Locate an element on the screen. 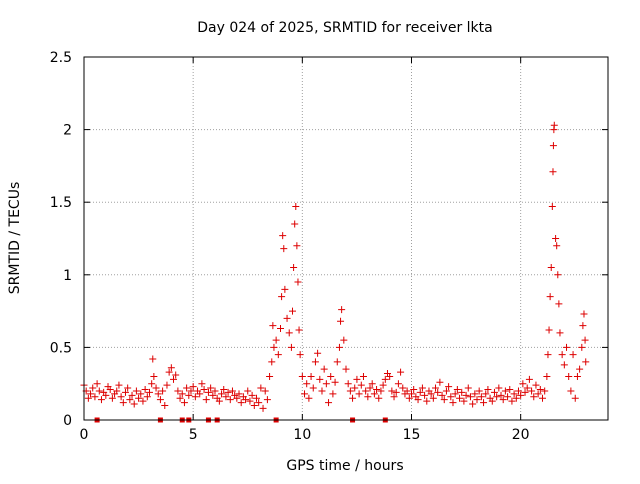 This screenshot has width=640, height=484. y-axis-label: SRMTID / TECUs is located at coordinates (15, 238).